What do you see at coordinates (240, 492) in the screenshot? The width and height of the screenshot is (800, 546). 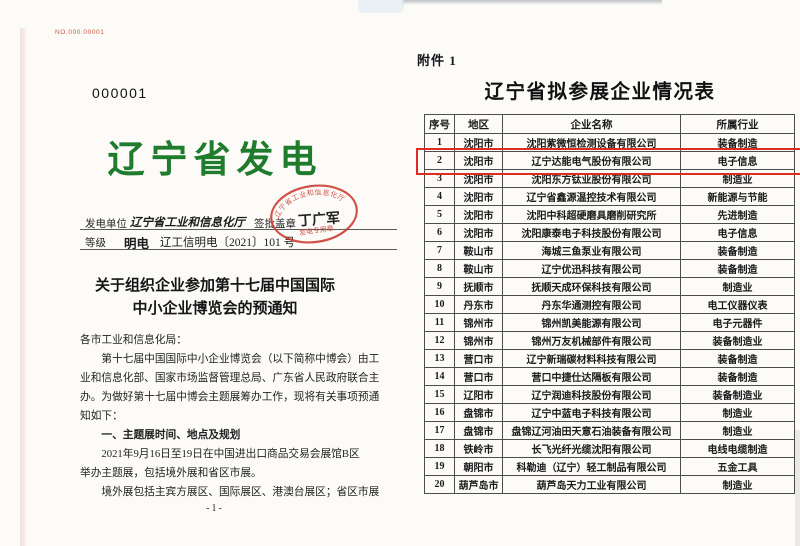 I see `body-line: 境外展包括主宾方展区、国际展区、港澳台展区；省区市展` at bounding box center [240, 492].